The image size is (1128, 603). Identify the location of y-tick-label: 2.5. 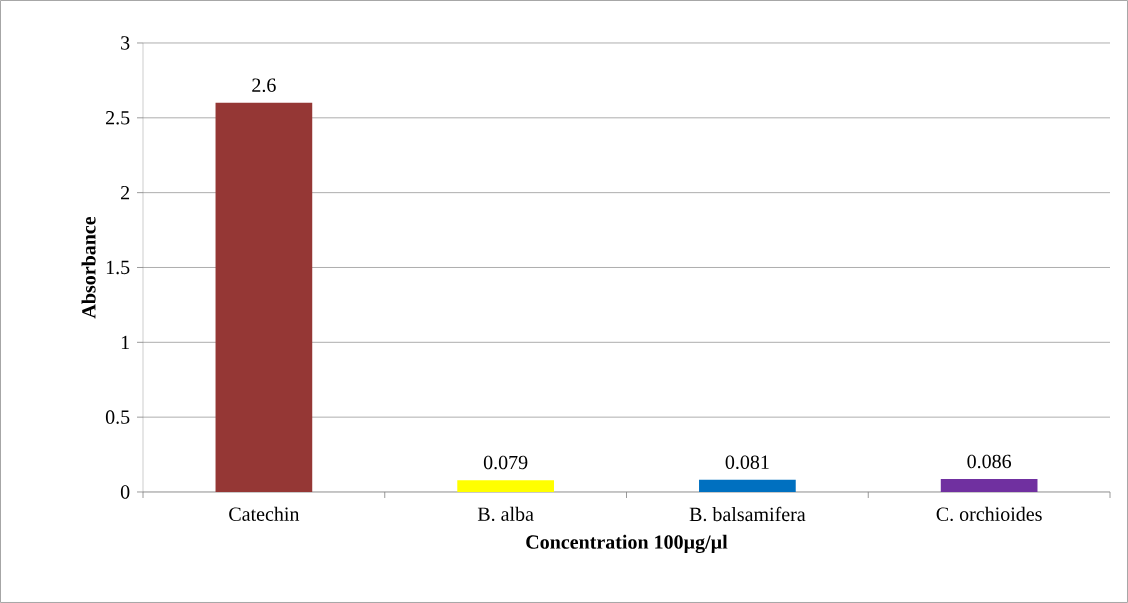
(118, 118).